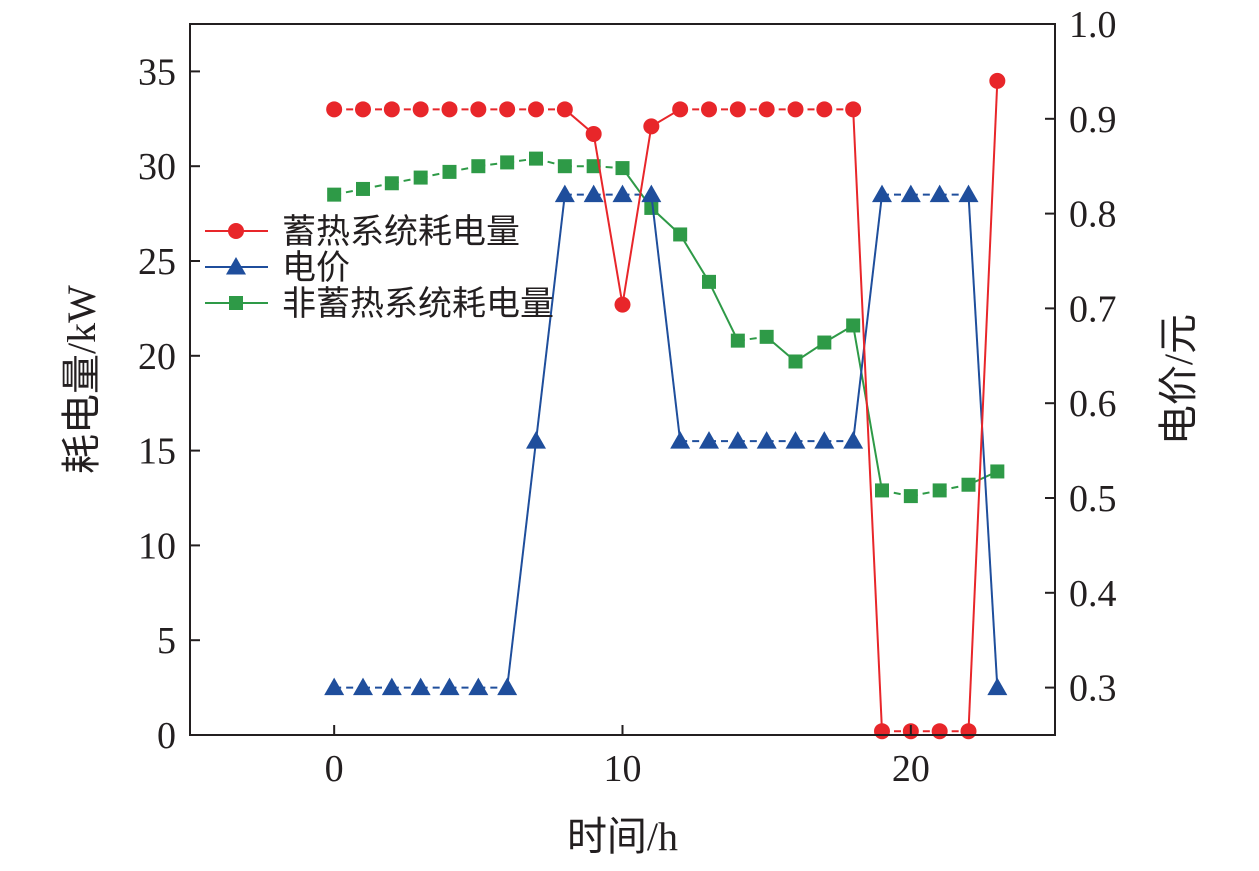  I want to click on legend-label: 非蓄热系统耗电量, so click(418, 304).